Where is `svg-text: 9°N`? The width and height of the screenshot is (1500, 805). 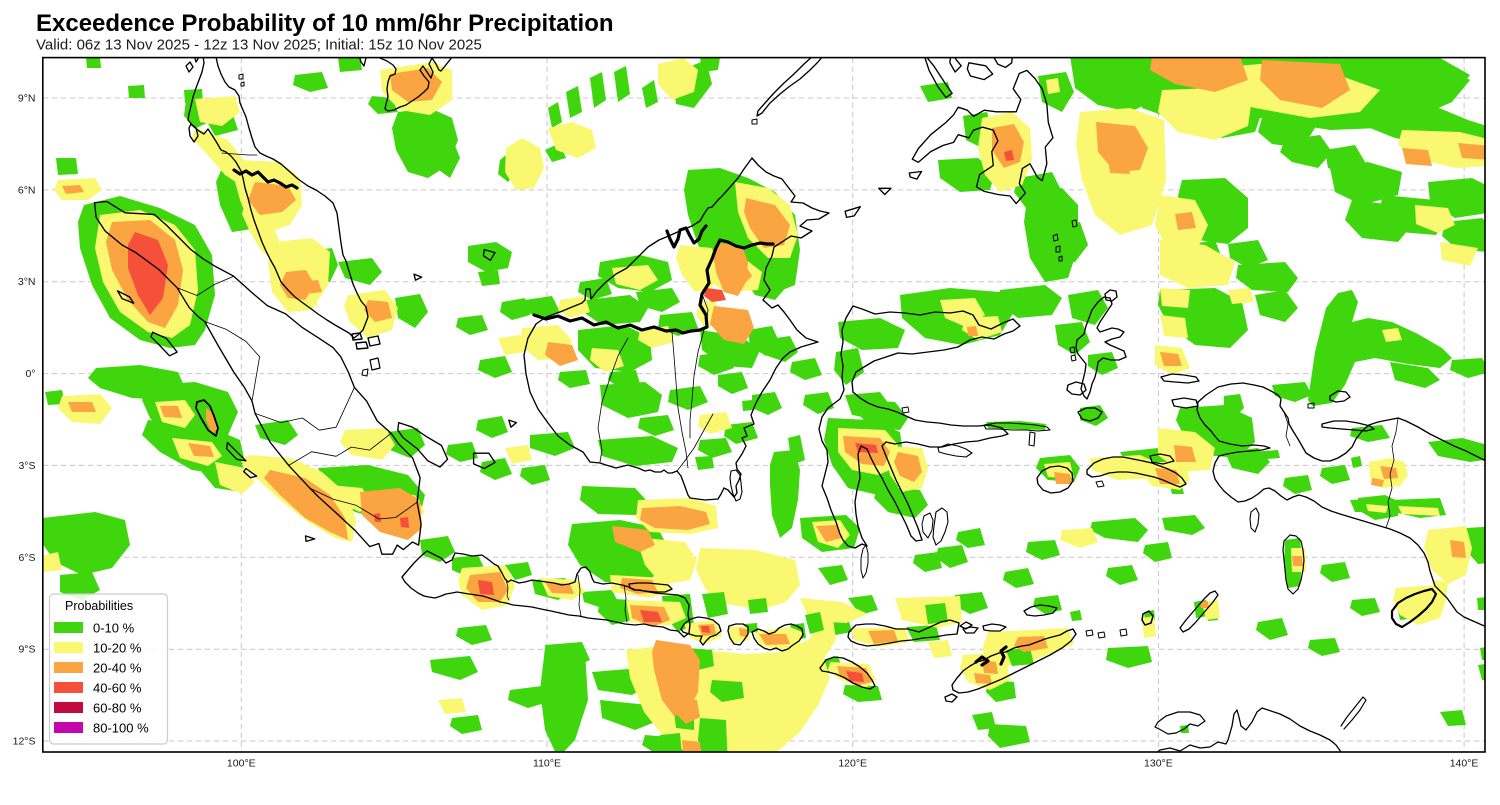
svg-text: 9°N is located at coordinates (27, 99).